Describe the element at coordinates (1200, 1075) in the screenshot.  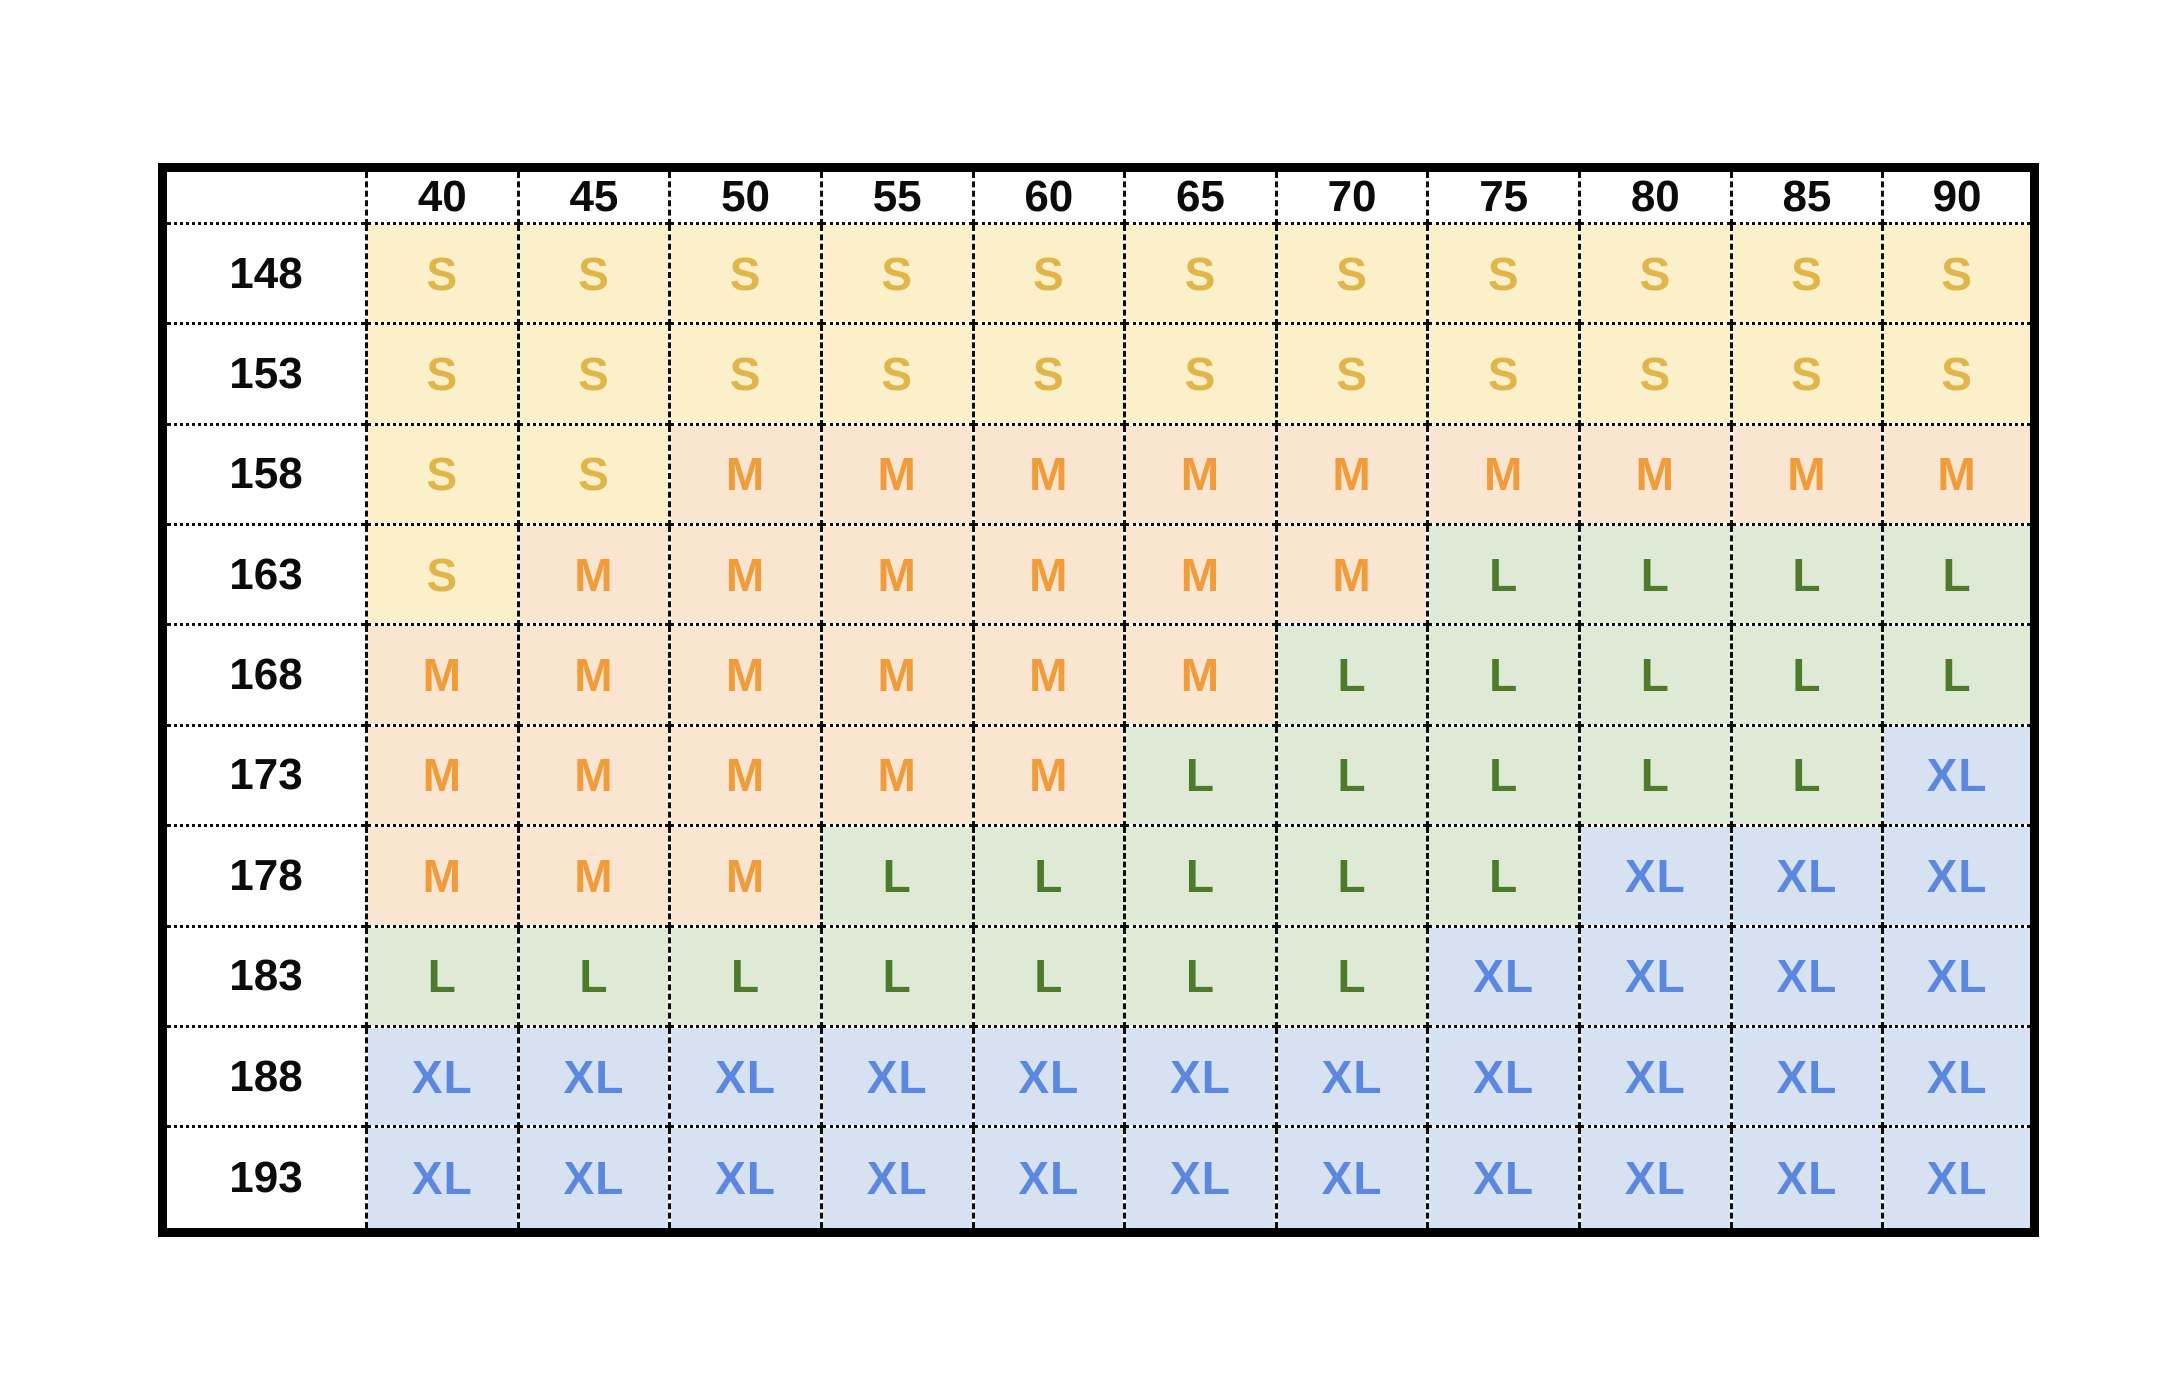
I see `size-cell-188-65: XL` at that location.